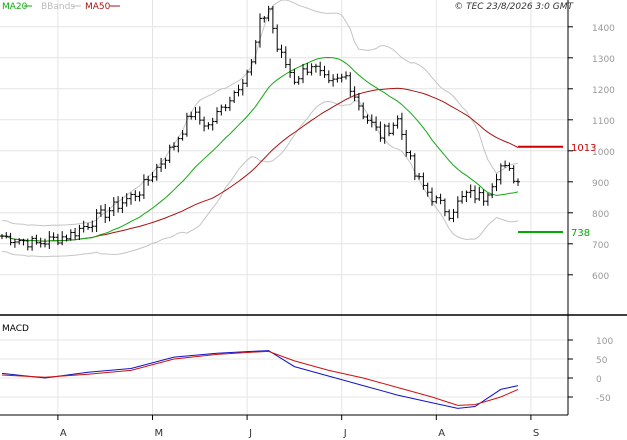 The image size is (627, 440). What do you see at coordinates (600, 215) in the screenshot?
I see `price-tick-label: 800` at bounding box center [600, 215].